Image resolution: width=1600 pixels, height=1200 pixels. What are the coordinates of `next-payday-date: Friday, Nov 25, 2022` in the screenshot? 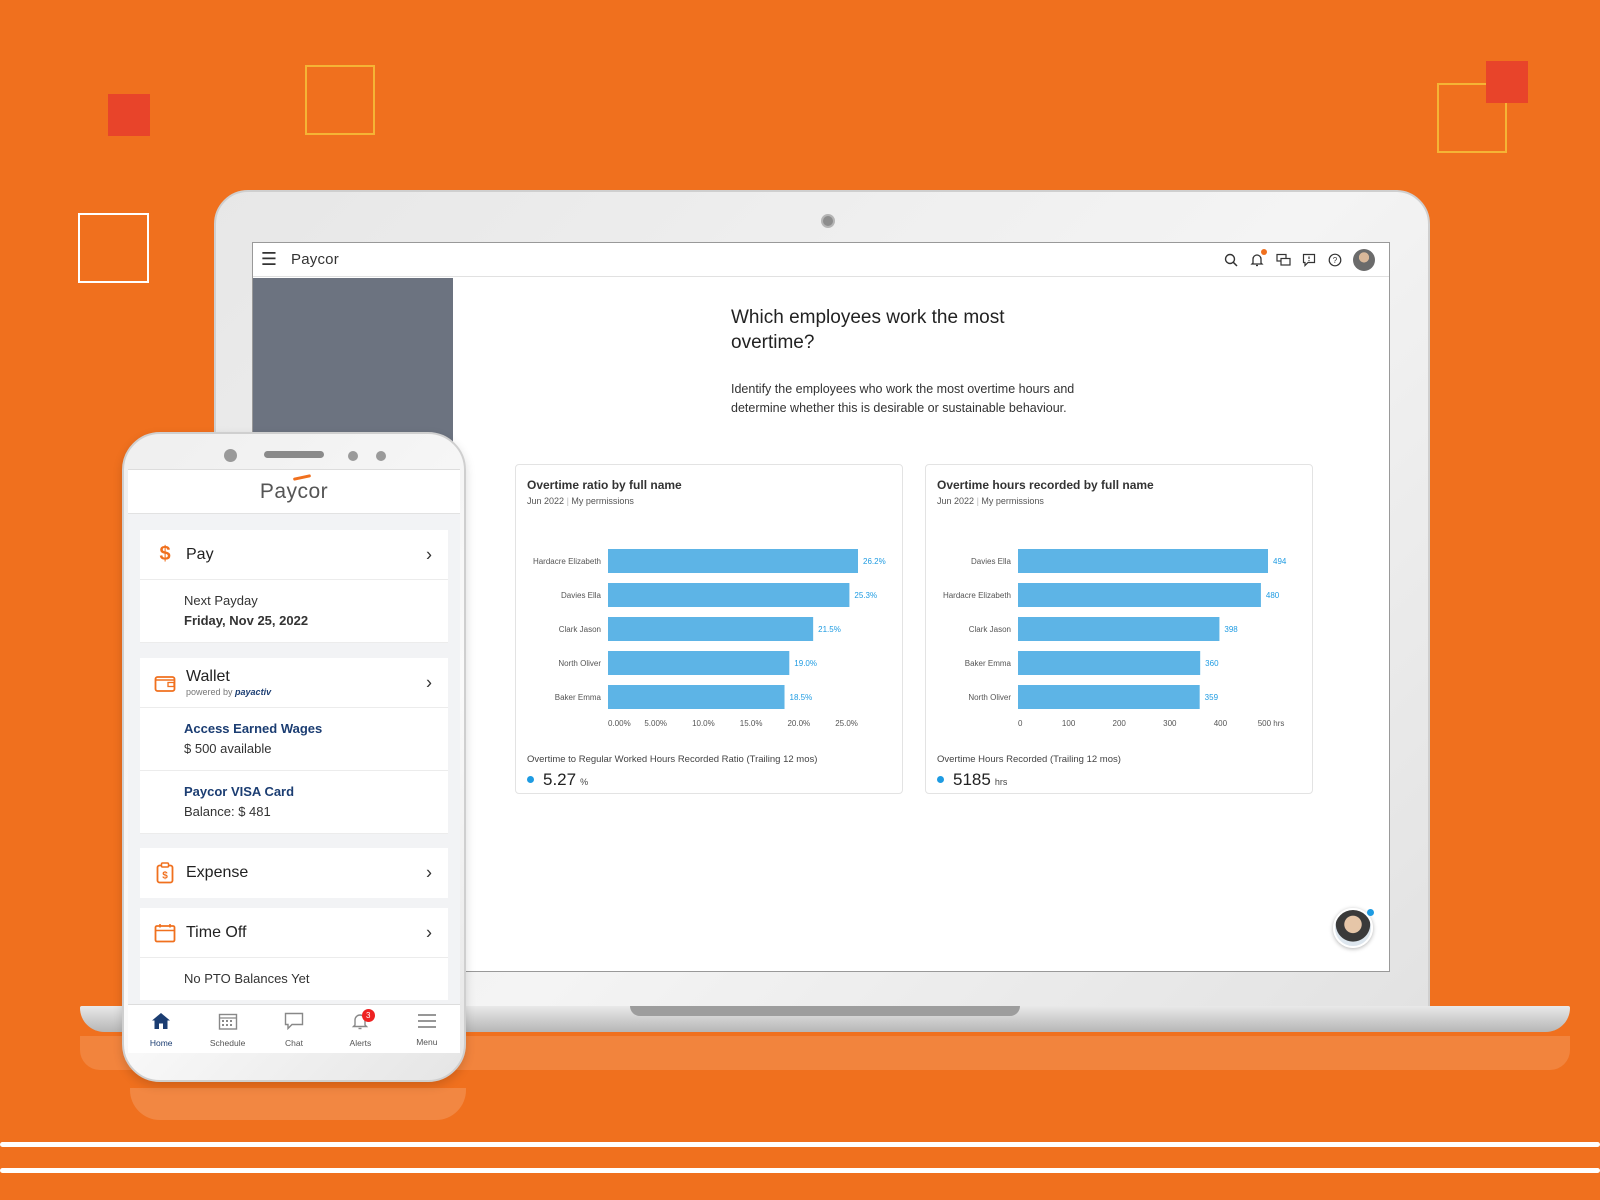 It's located at (246, 620).